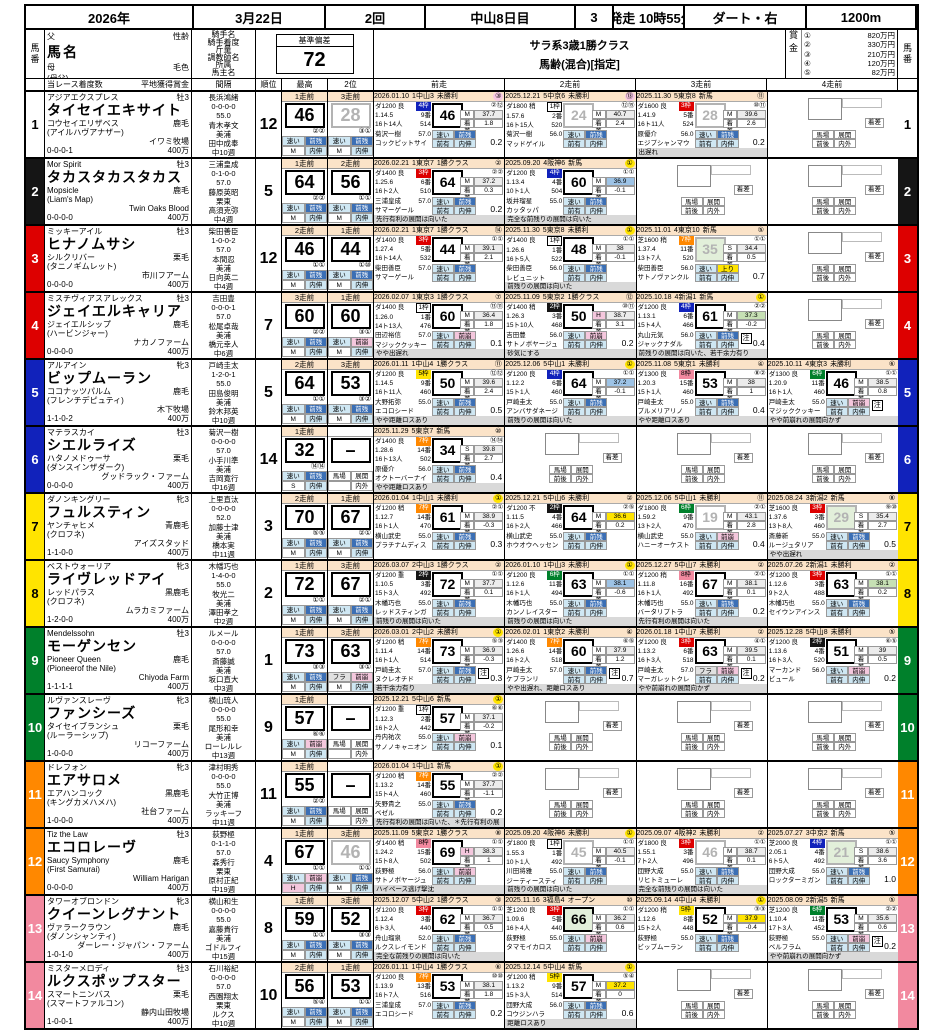 The height and width of the screenshot is (1030, 942). I want to click on gate-number: 4番, so click(819, 652).